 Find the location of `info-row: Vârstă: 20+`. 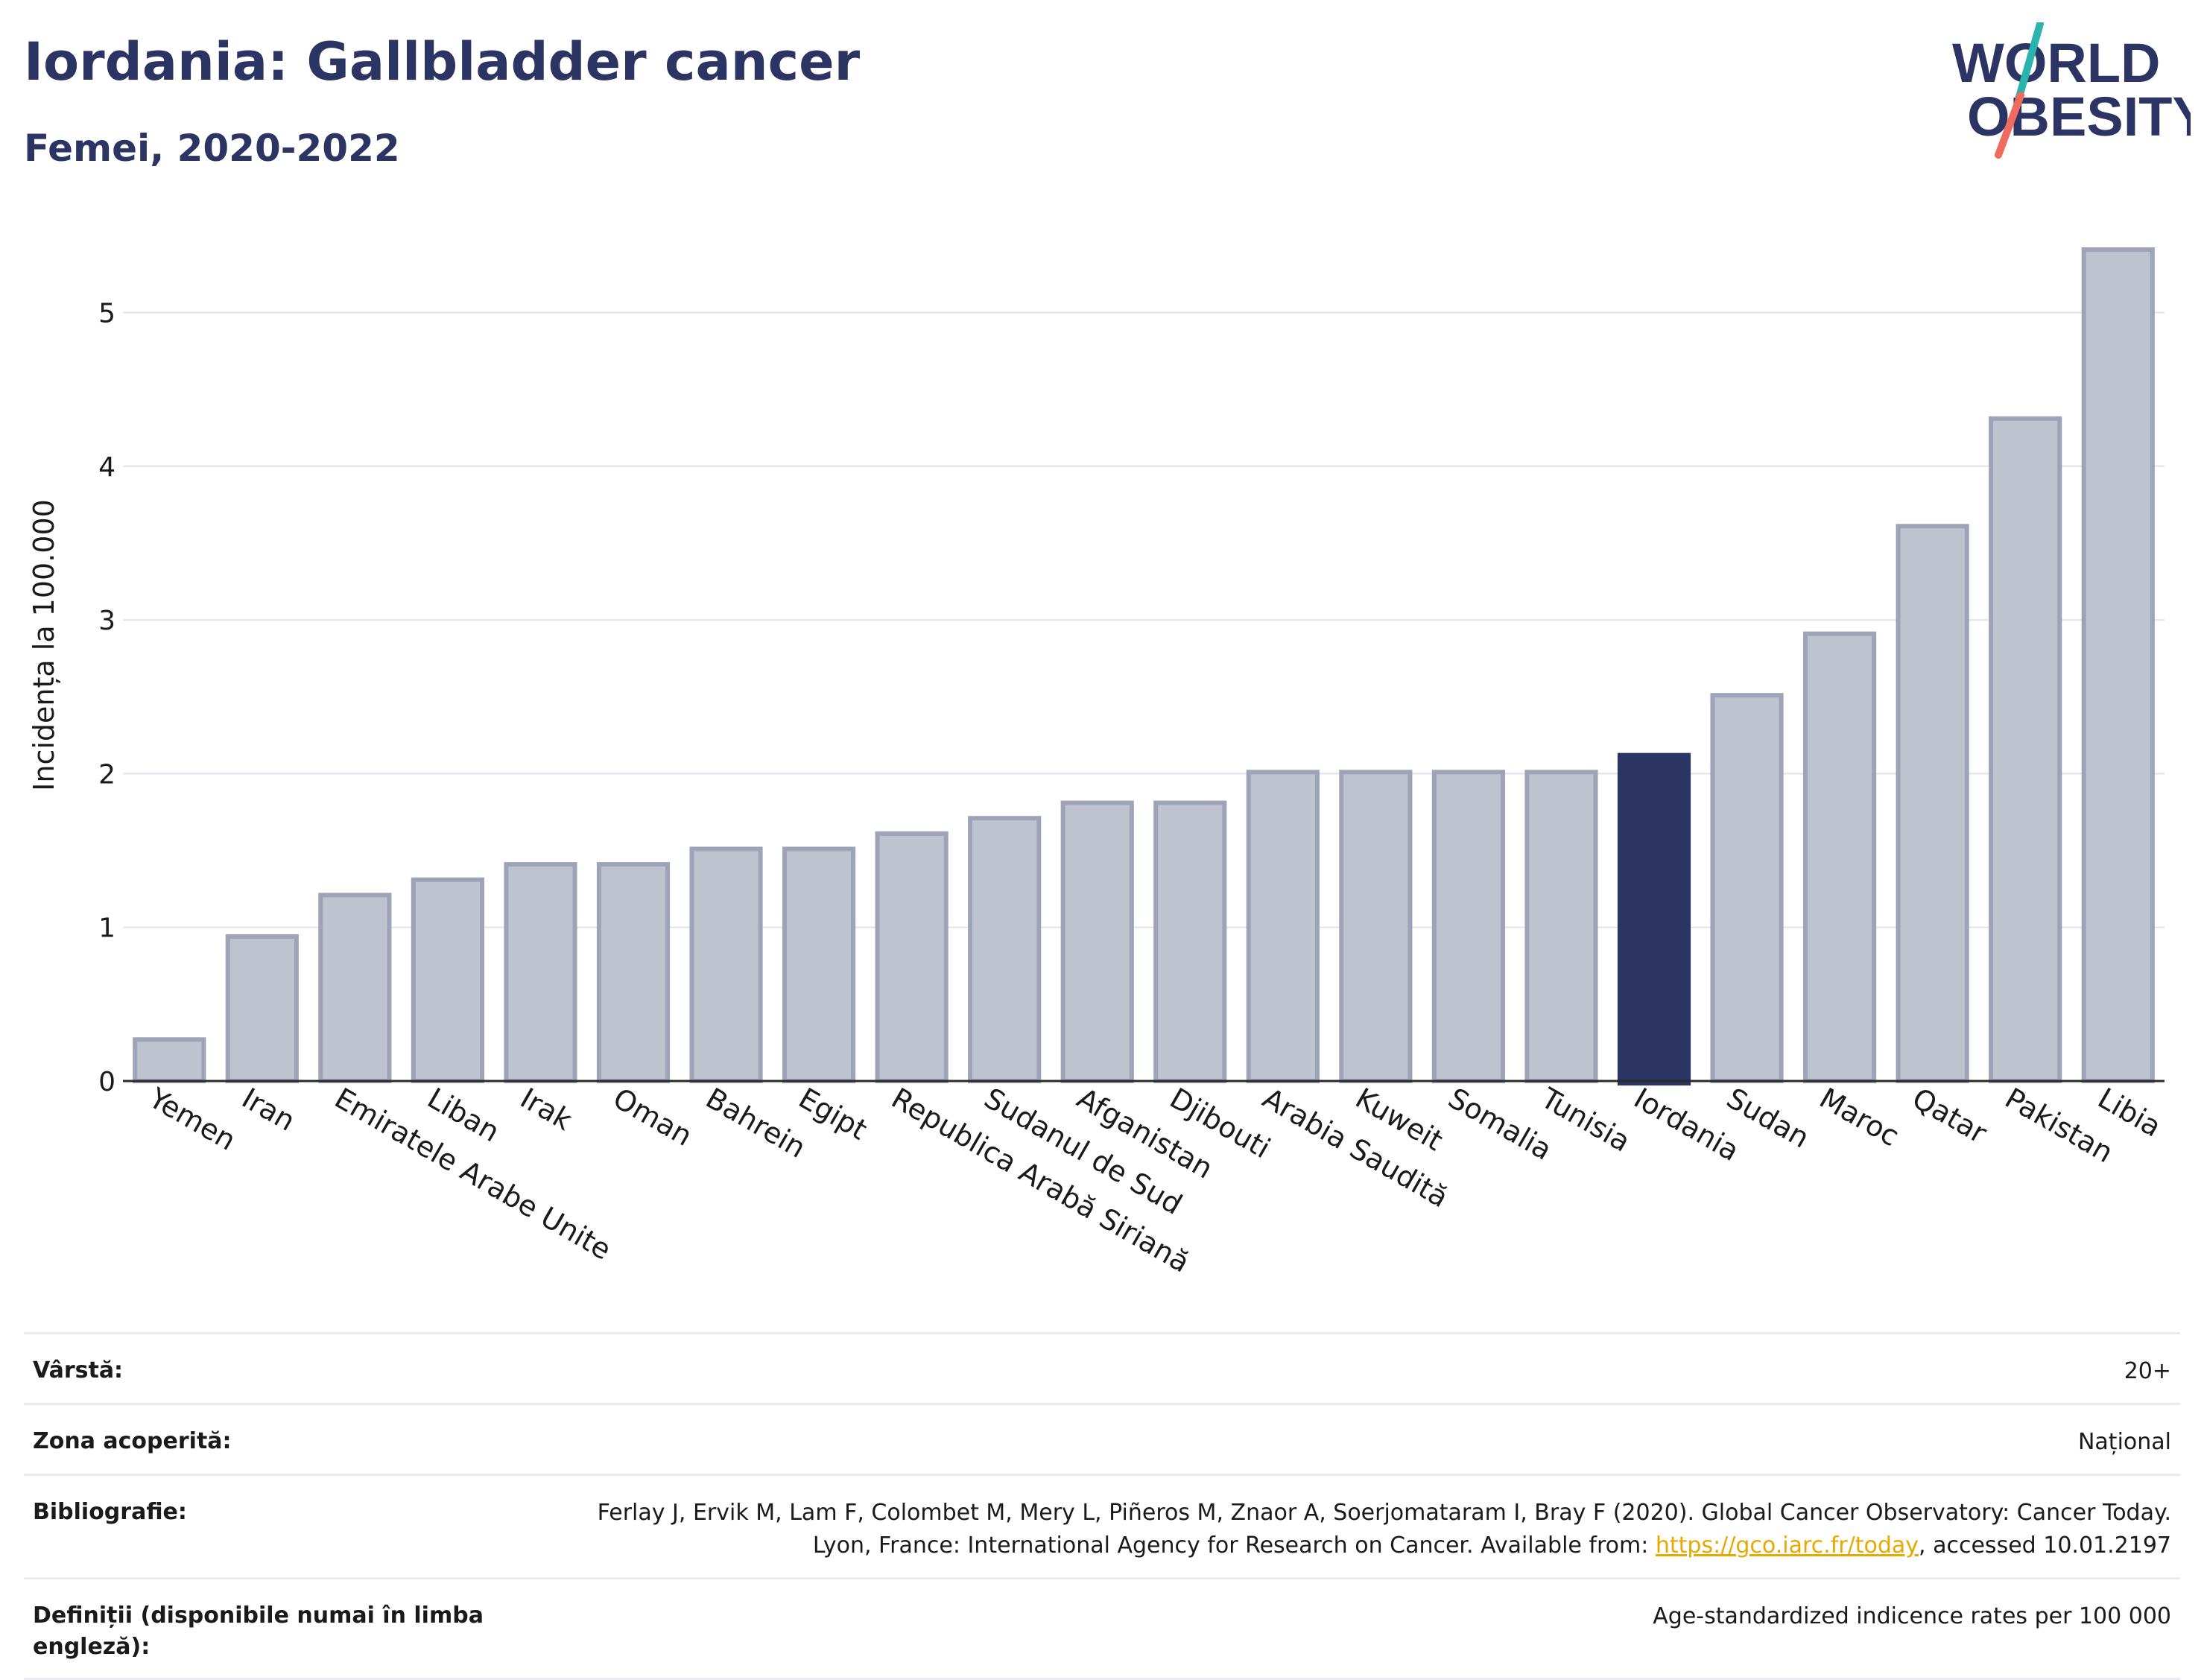

info-row: Vârstă: 20+ is located at coordinates (1102, 1367).